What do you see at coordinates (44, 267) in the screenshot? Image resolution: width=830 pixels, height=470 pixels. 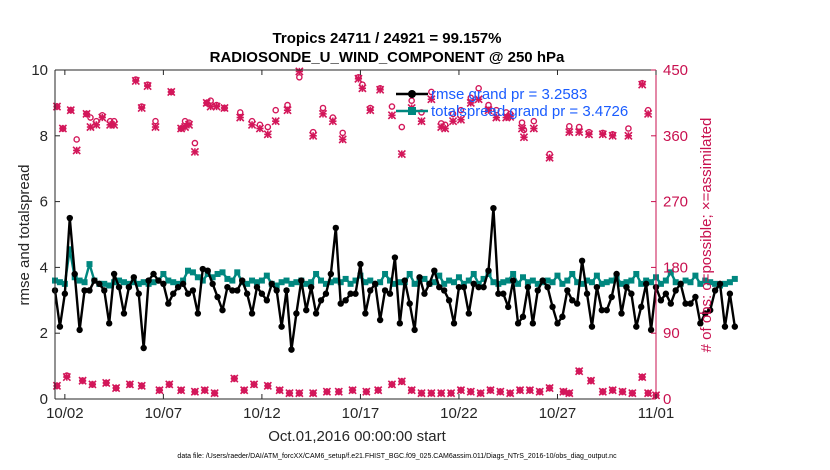 I see `y-tick-label-left: 4` at bounding box center [44, 267].